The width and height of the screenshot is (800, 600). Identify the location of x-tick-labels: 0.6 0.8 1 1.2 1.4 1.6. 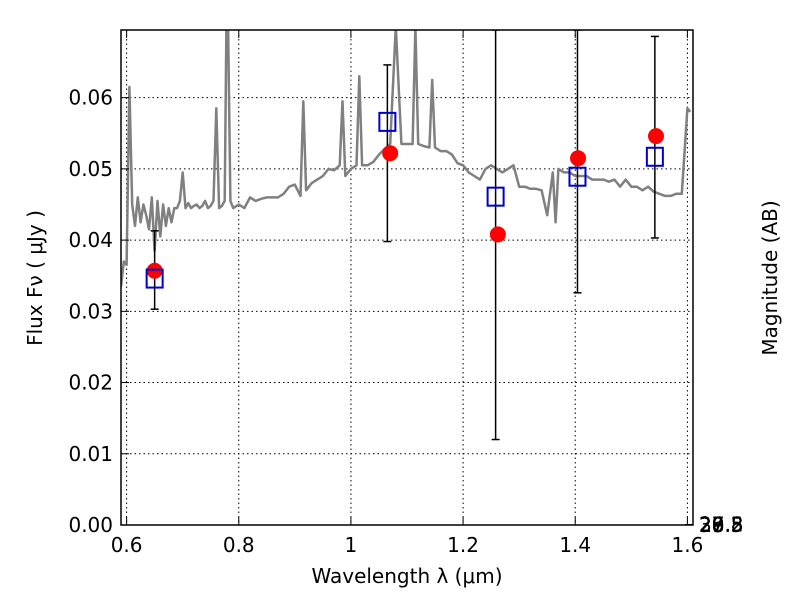
(407, 545).